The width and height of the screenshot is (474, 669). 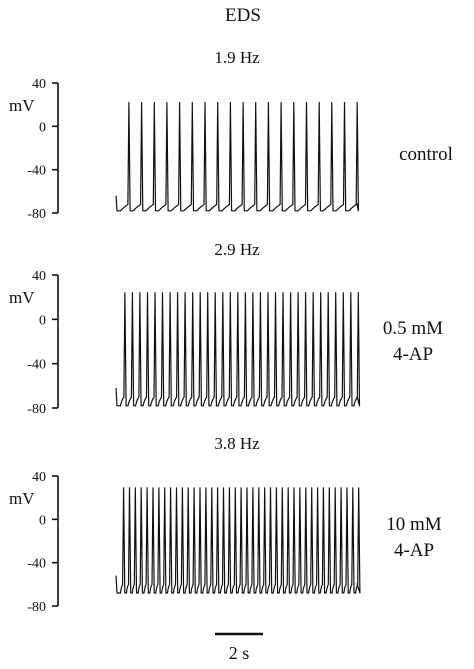 I want to click on condition-label: 10 mM 4-AP, so click(x=414, y=537).